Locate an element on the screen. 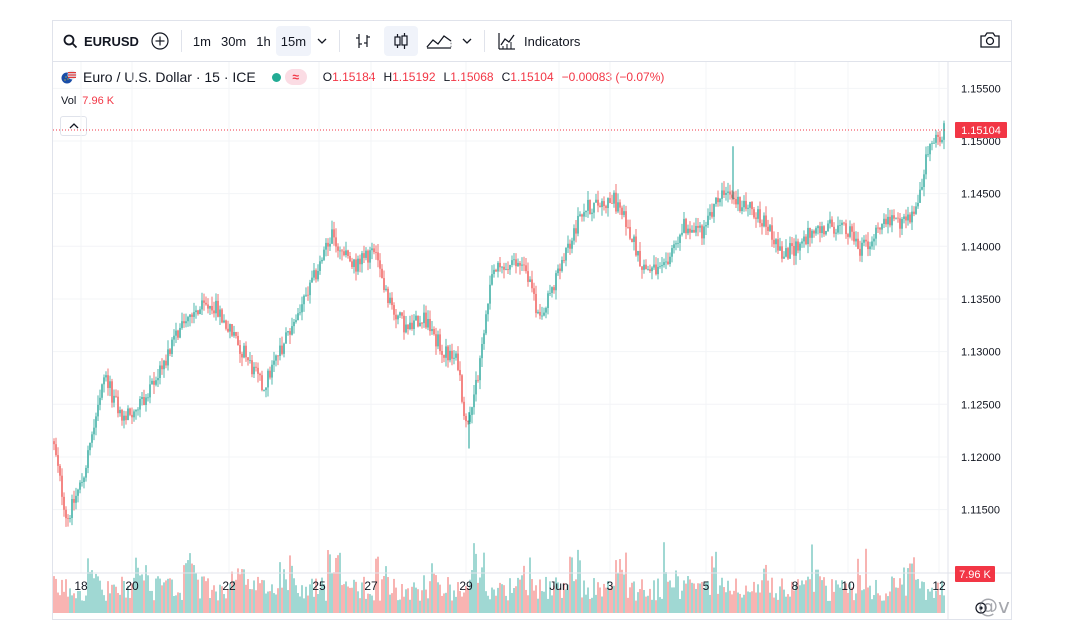  snapshot-button is located at coordinates (990, 41).